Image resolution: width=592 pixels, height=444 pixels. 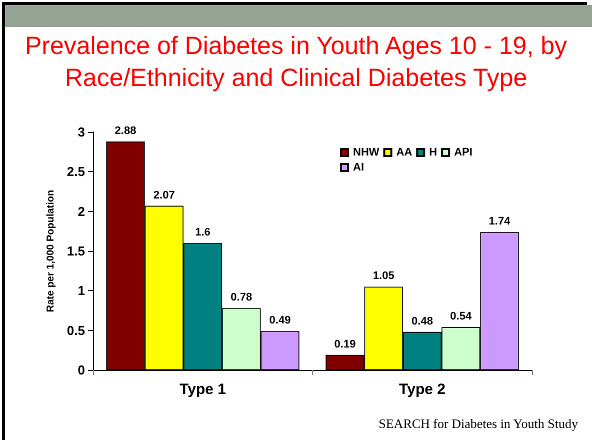 I want to click on data-label: 2.88, so click(x=125, y=131).